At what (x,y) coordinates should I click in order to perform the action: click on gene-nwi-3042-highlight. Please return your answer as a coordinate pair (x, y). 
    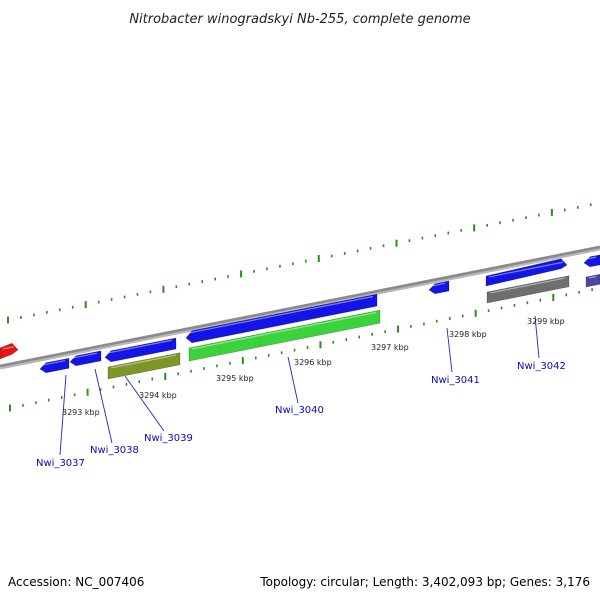
    Looking at the image, I should click on (526, 269).